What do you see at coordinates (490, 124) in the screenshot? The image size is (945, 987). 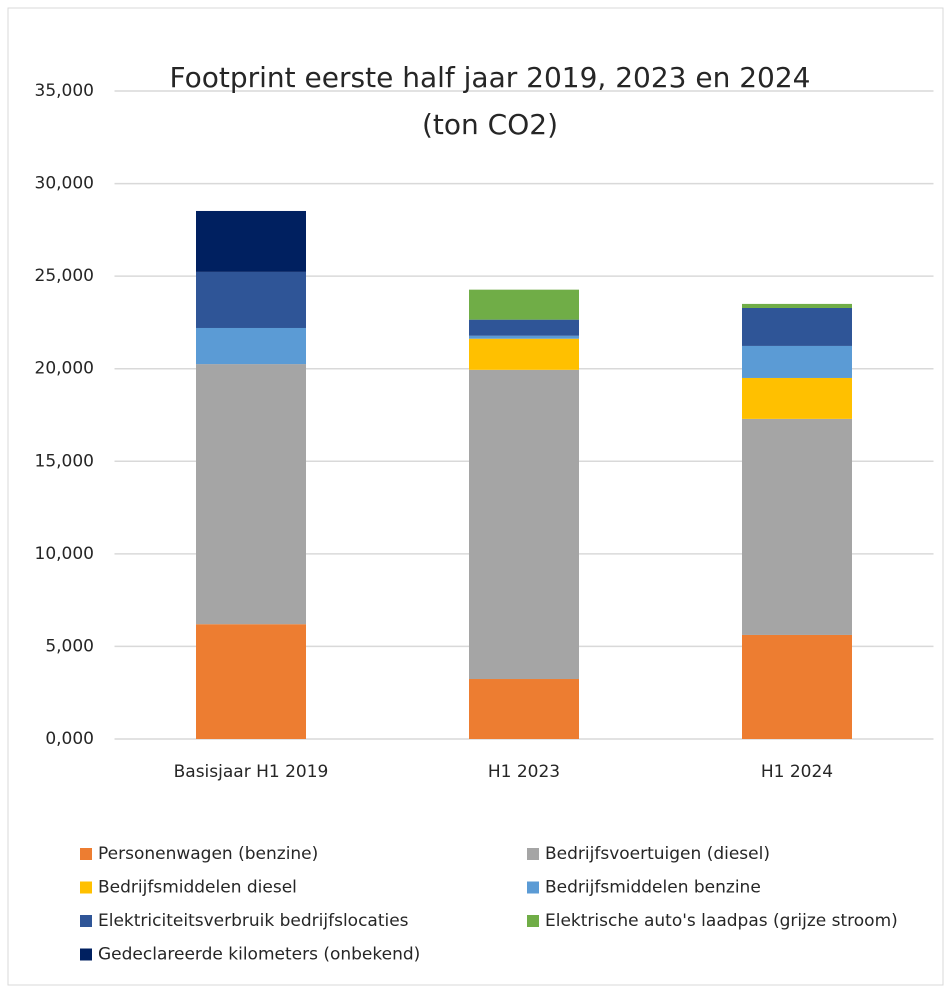 I see `chart-subtitle: (ton CO2)` at bounding box center [490, 124].